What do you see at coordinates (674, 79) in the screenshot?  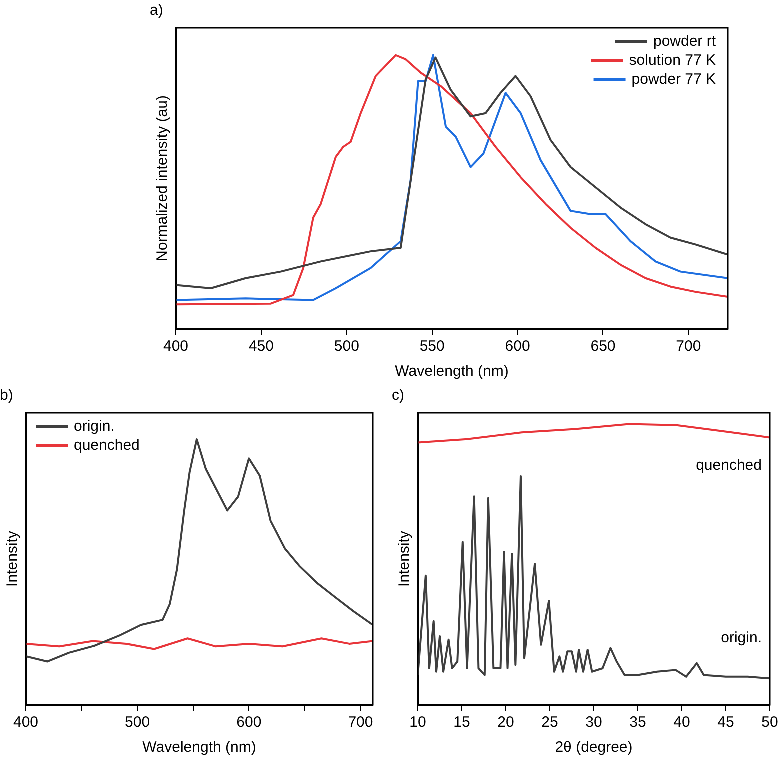 I see `legend-label: powder 77 K` at bounding box center [674, 79].